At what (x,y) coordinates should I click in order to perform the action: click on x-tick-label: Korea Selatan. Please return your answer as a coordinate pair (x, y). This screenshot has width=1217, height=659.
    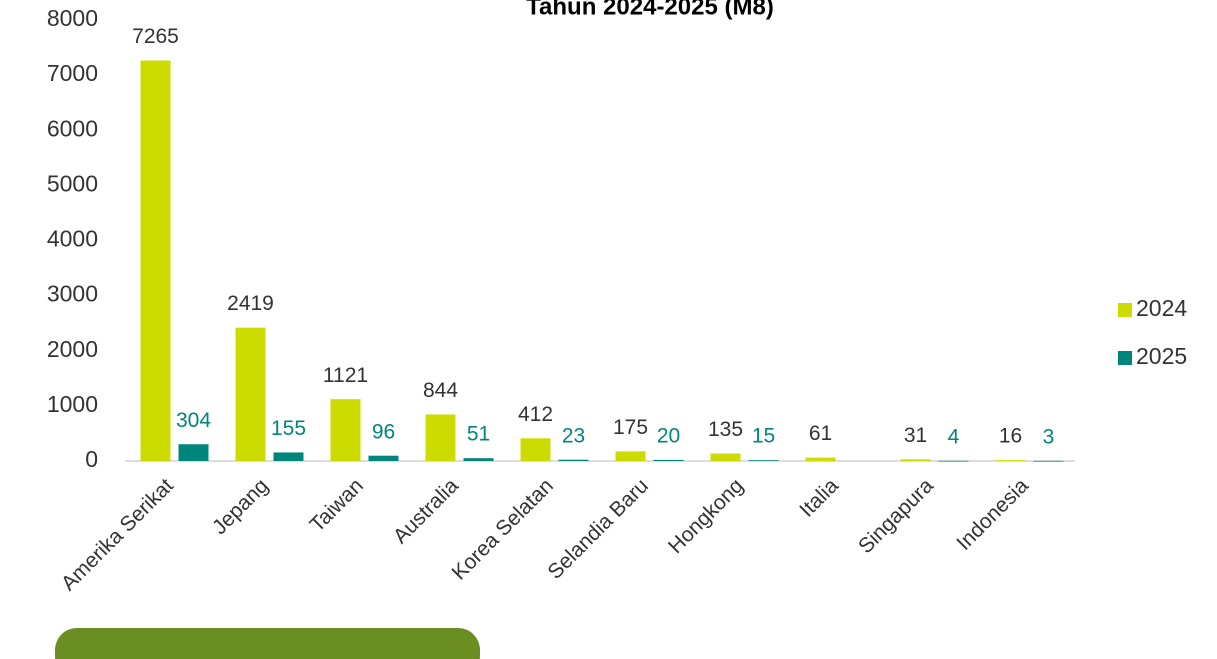
    Looking at the image, I should click on (503, 529).